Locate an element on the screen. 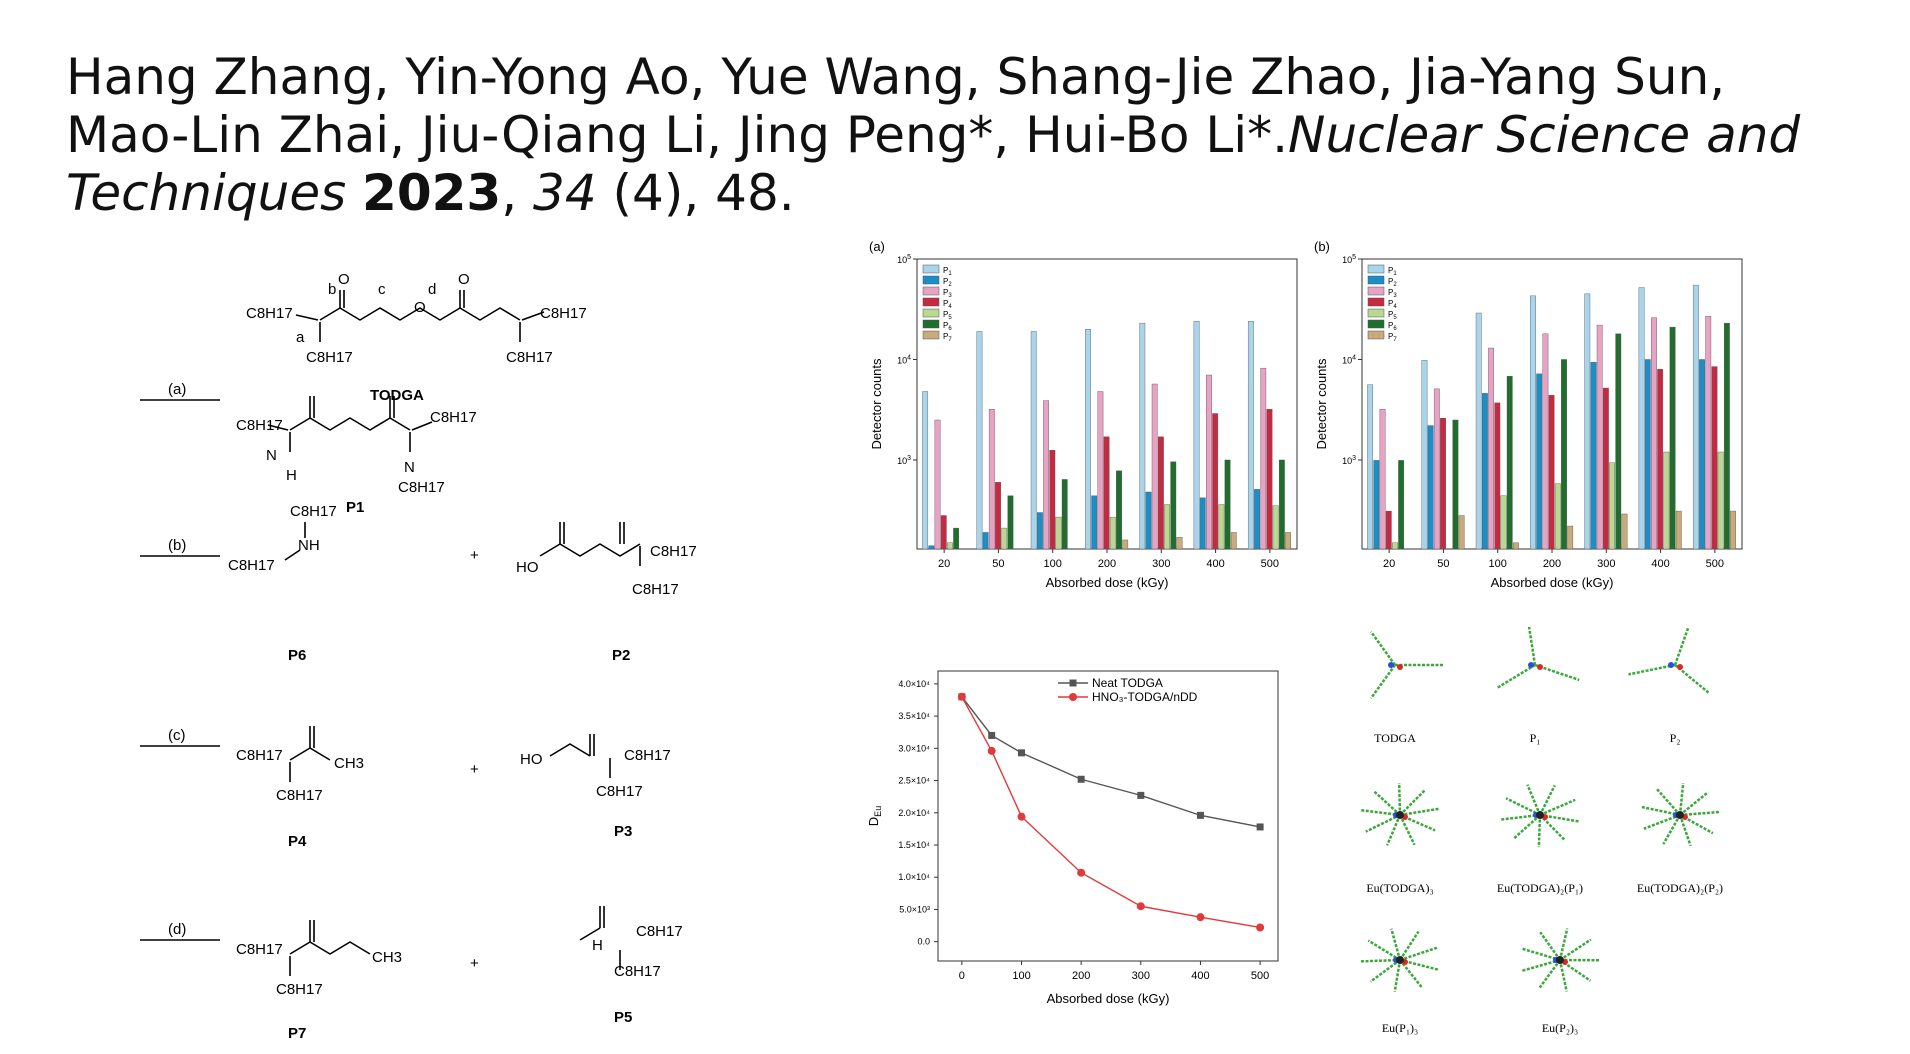 The image size is (1910, 1054). todga-o-left: O is located at coordinates (344, 279).